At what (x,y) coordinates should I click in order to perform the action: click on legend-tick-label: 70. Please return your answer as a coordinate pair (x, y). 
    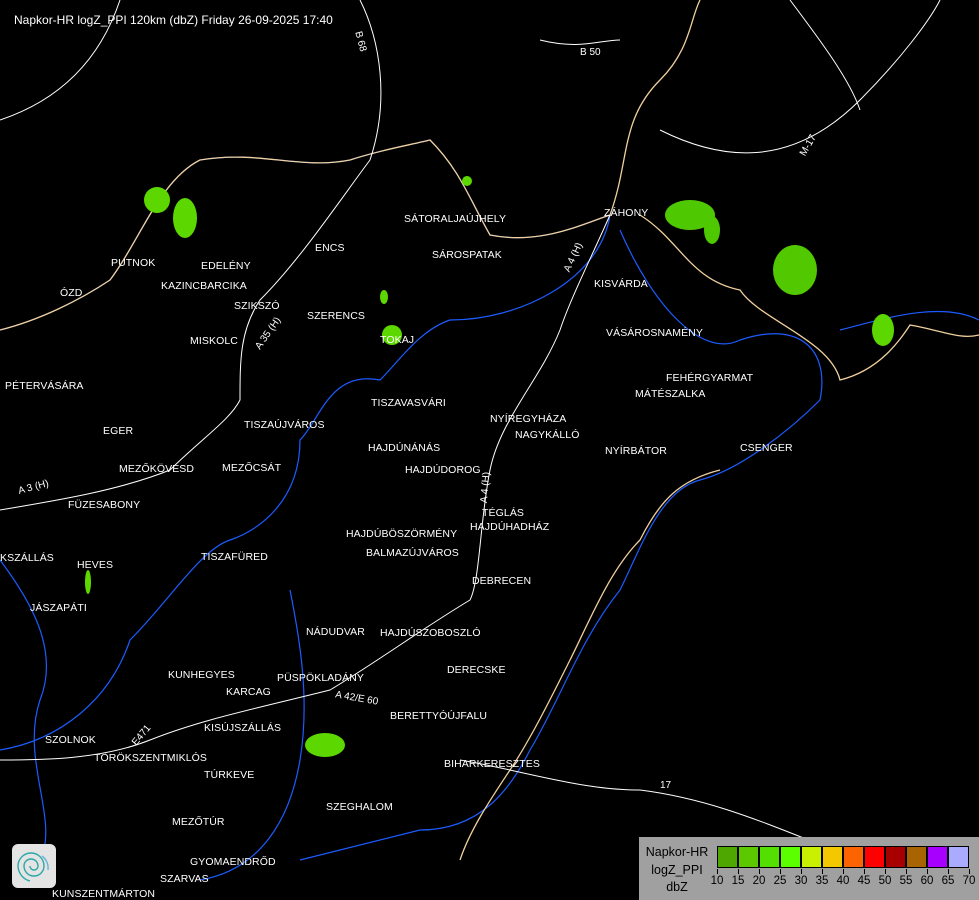
    Looking at the image, I should click on (969, 881).